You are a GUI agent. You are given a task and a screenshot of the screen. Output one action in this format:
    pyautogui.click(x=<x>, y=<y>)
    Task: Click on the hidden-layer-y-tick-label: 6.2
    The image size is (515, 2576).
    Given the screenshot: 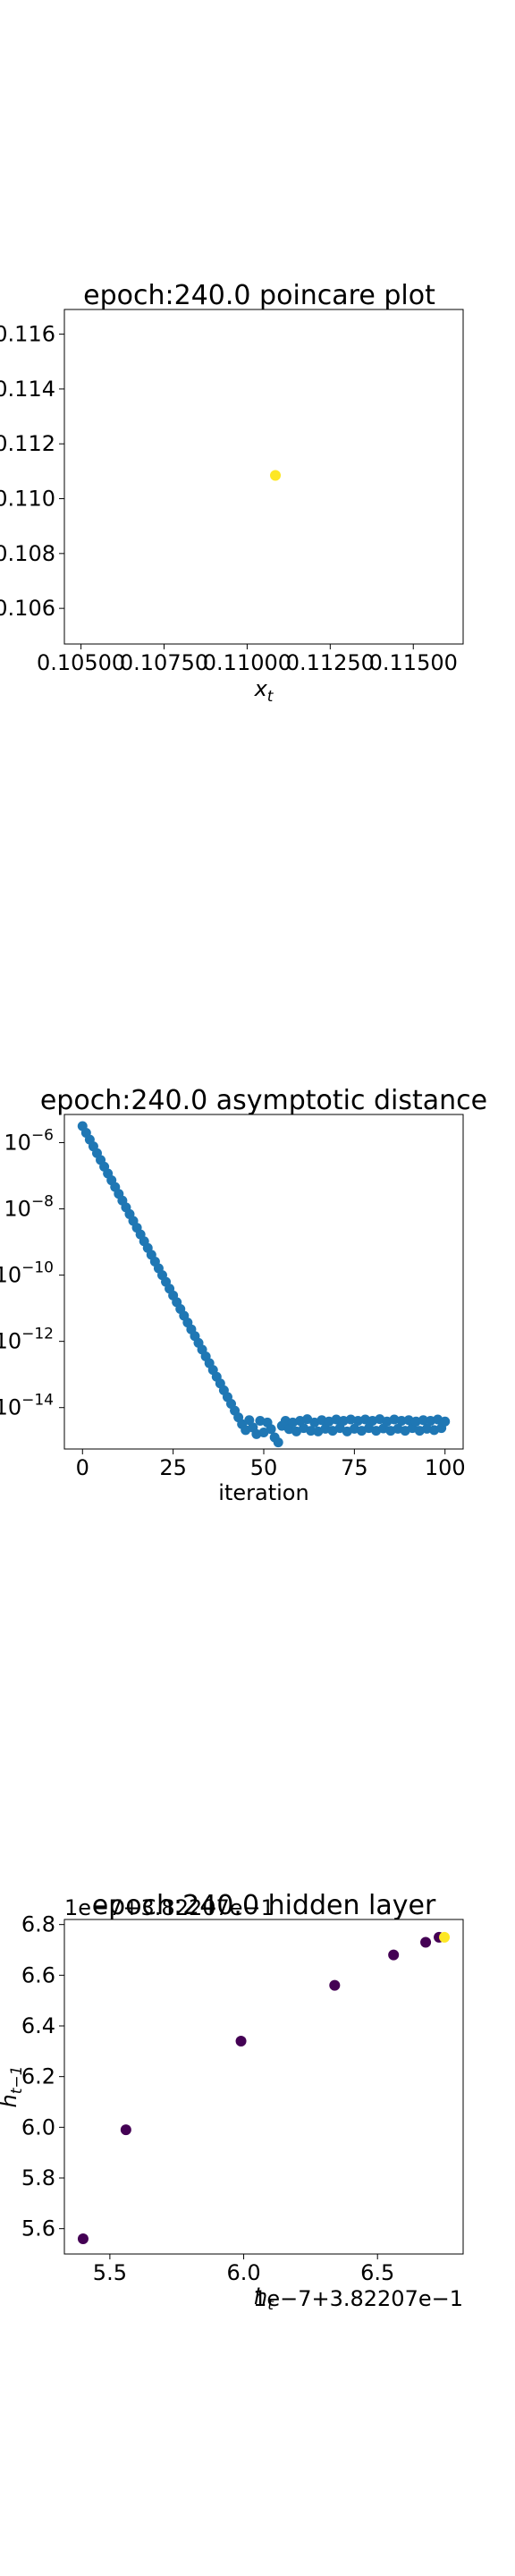 What is the action you would take?
    pyautogui.click(x=38, y=2076)
    